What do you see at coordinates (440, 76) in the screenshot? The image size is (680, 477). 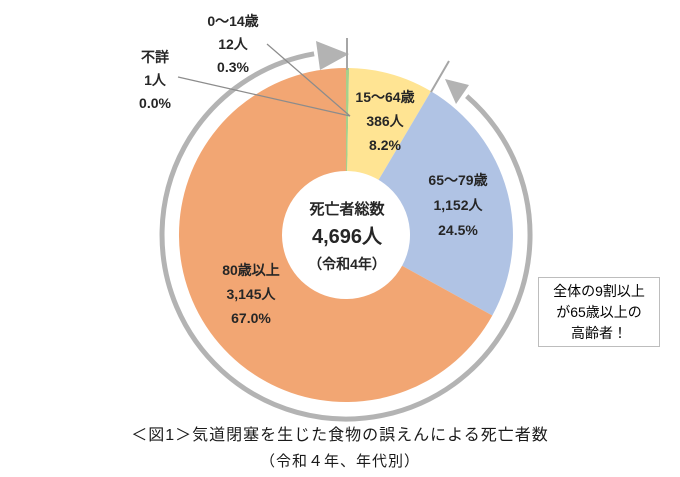 I see `tick-yellow-blue-boundary` at bounding box center [440, 76].